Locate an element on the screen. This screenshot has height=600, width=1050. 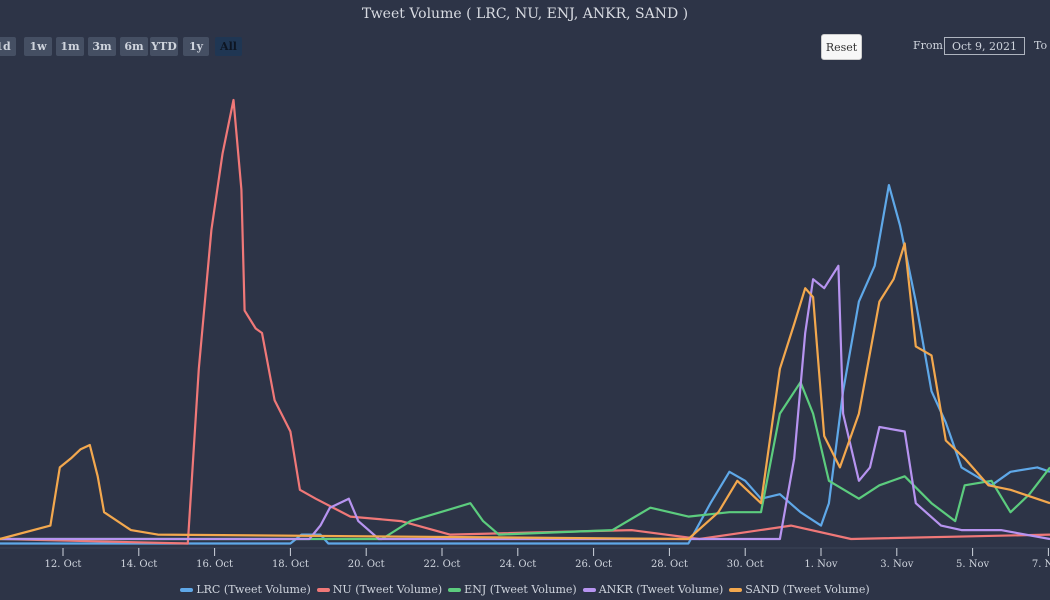
legend-label: NU (Tweet Volume) is located at coordinates (387, 589).